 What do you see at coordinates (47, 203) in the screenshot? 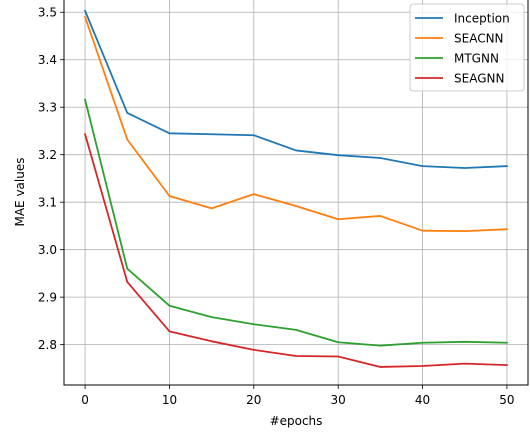
I see `y-tick-label: 3.1` at bounding box center [47, 203].